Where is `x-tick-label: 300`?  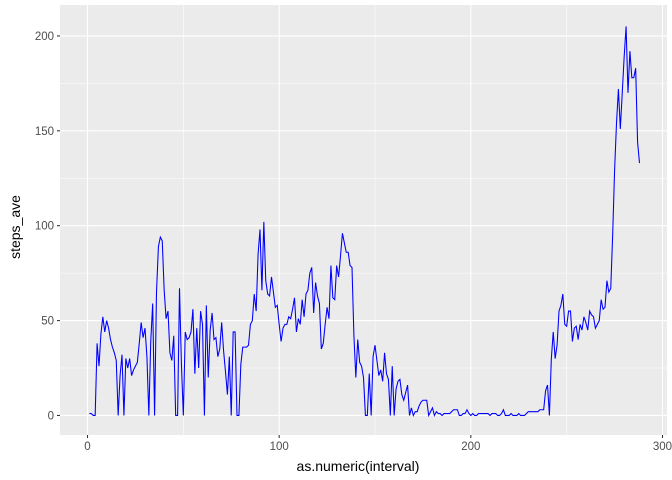 x-tick-label: 300 is located at coordinates (662, 447).